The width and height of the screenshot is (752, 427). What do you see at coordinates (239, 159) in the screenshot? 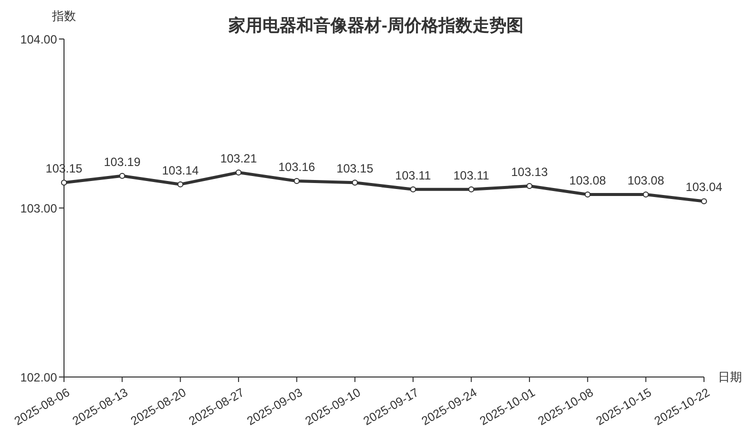
I see `data-label: 103.21` at bounding box center [239, 159].